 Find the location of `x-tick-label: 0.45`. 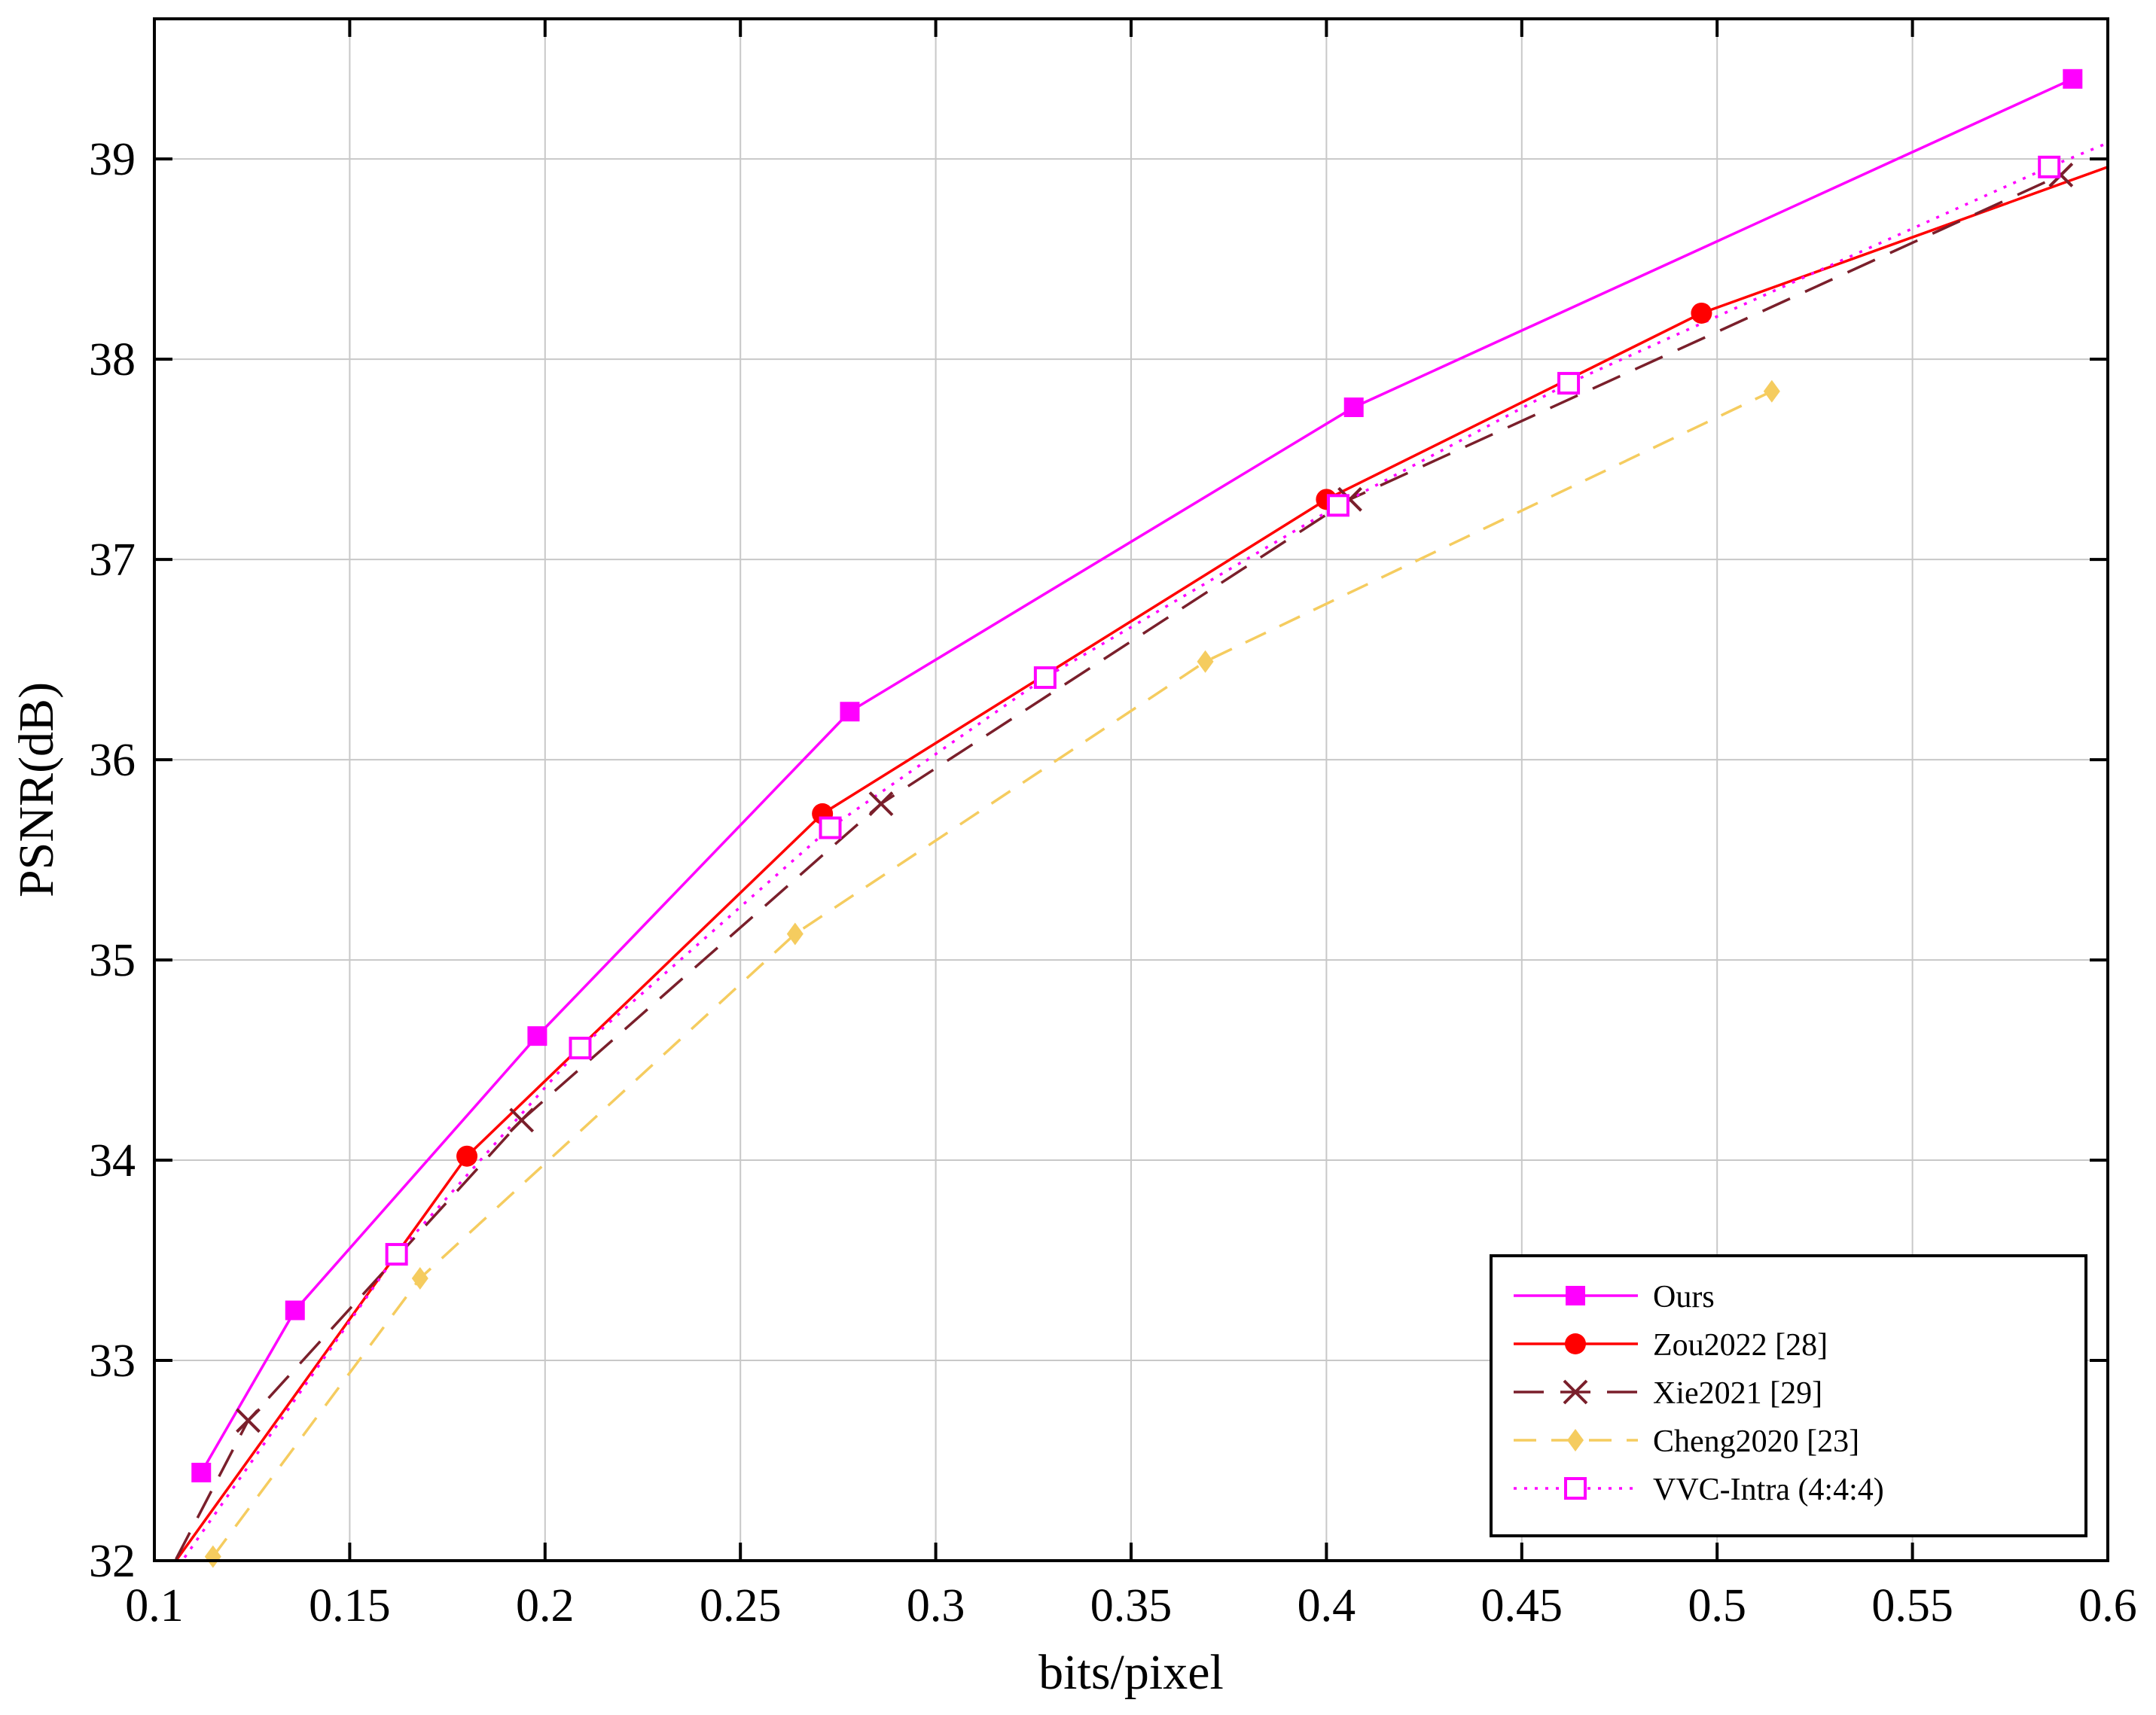

x-tick-label: 0.45 is located at coordinates (1522, 1605).